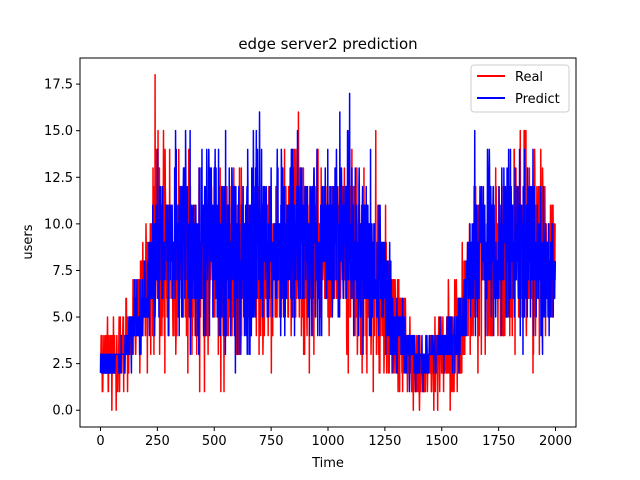  I want to click on x-tick-label: 750, so click(271, 441).